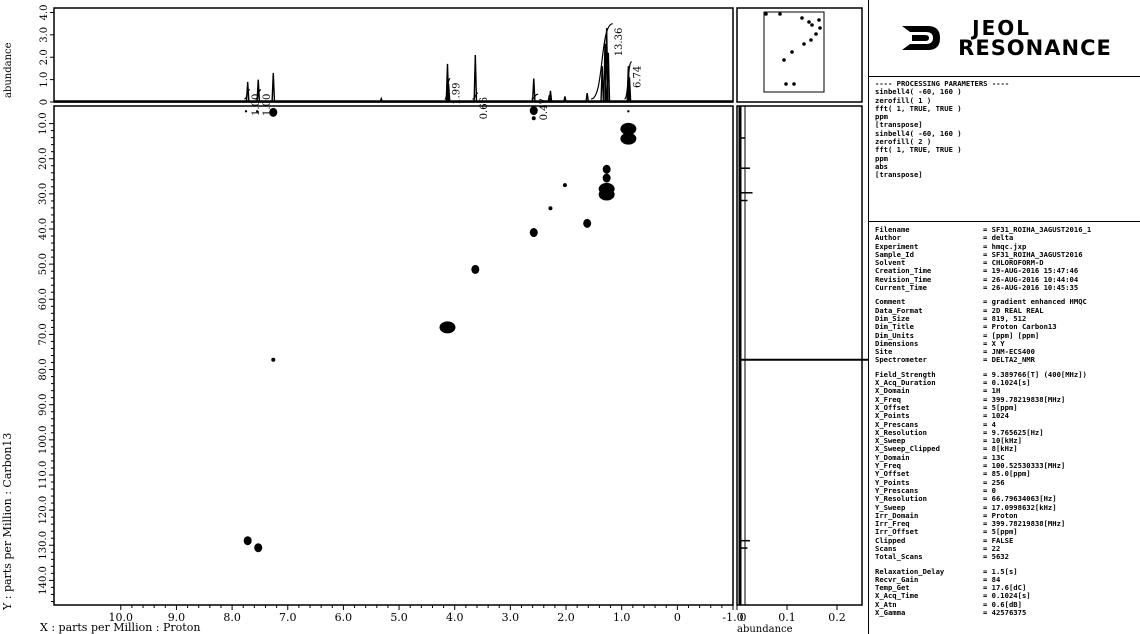  I want to click on processing-line: ppm, so click(881, 117).